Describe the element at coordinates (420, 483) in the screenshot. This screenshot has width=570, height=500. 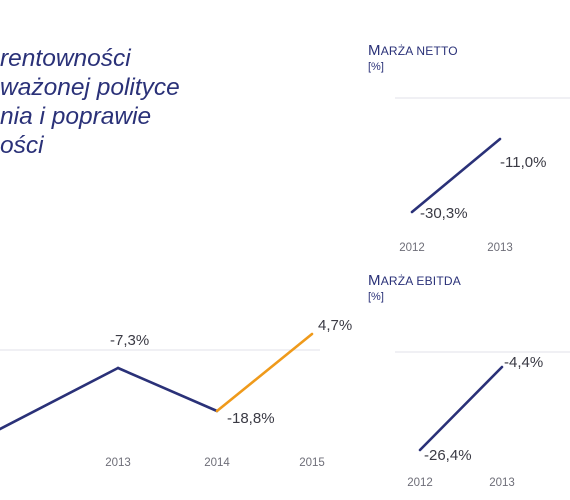
I see `ebitda-tick-2012: 2012` at that location.